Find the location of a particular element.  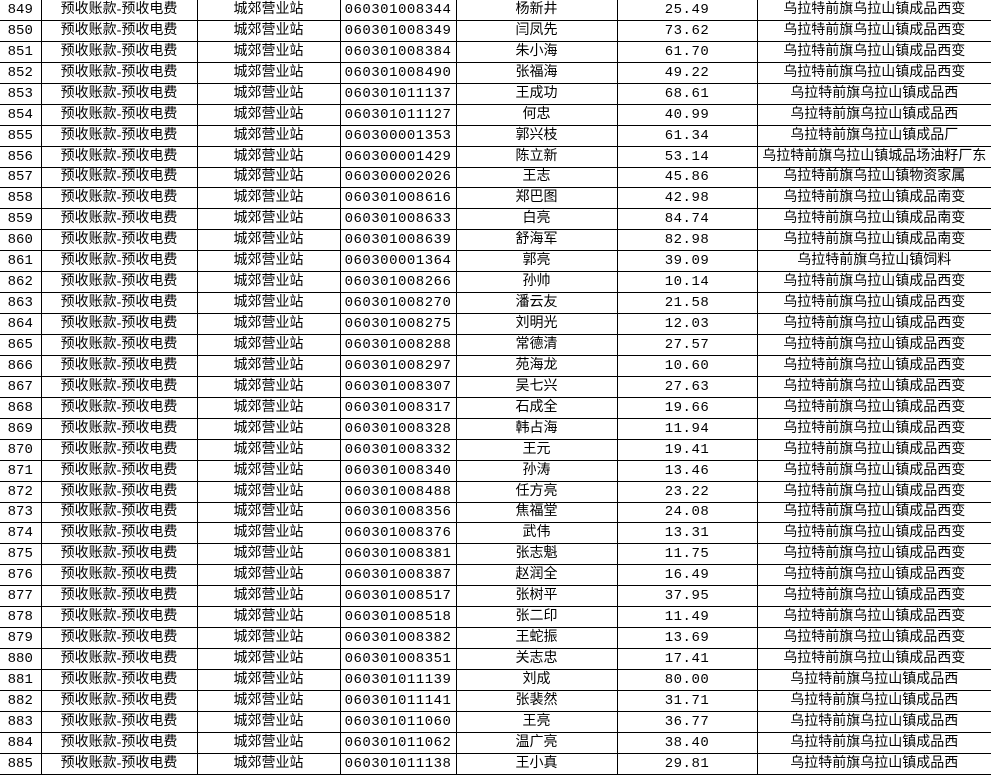

cell-row-number: 855 is located at coordinates (21, 135).